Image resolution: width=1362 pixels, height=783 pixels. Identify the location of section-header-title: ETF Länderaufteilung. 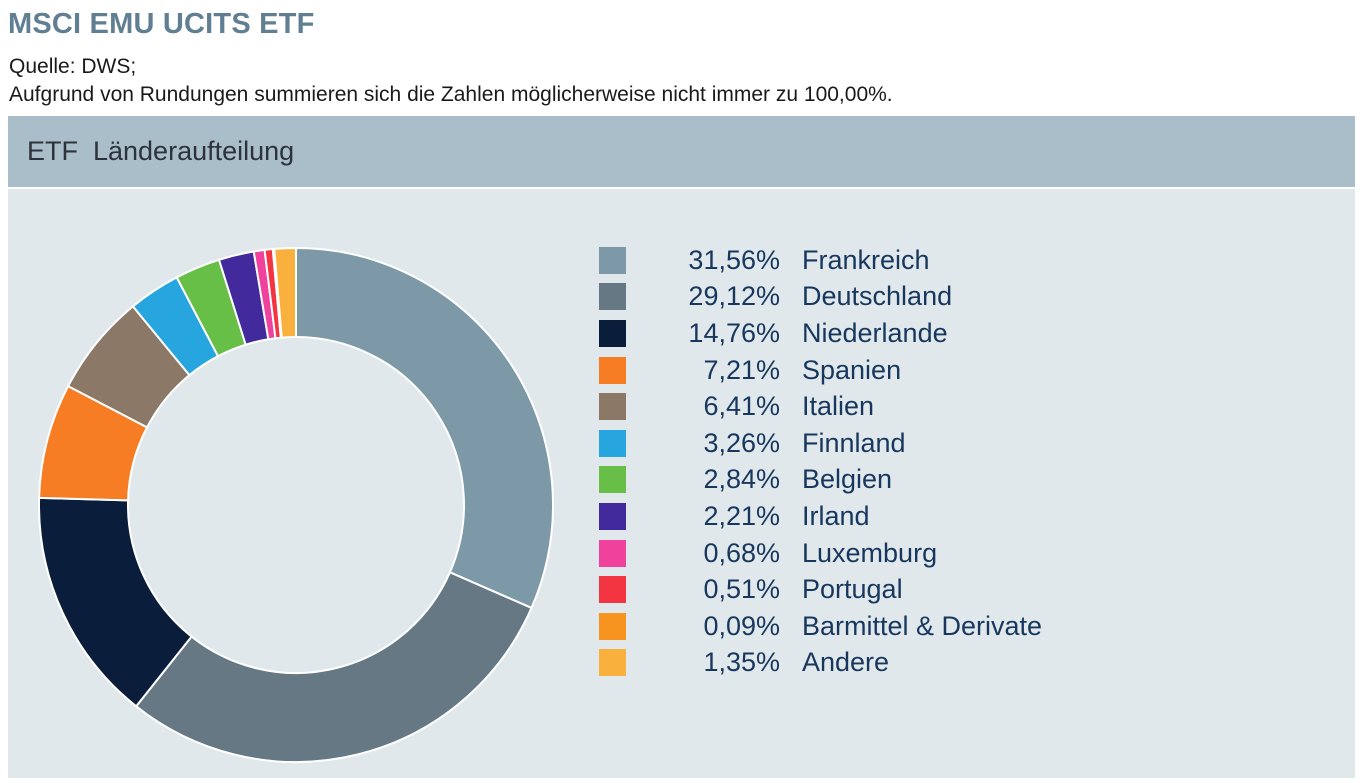
(161, 151).